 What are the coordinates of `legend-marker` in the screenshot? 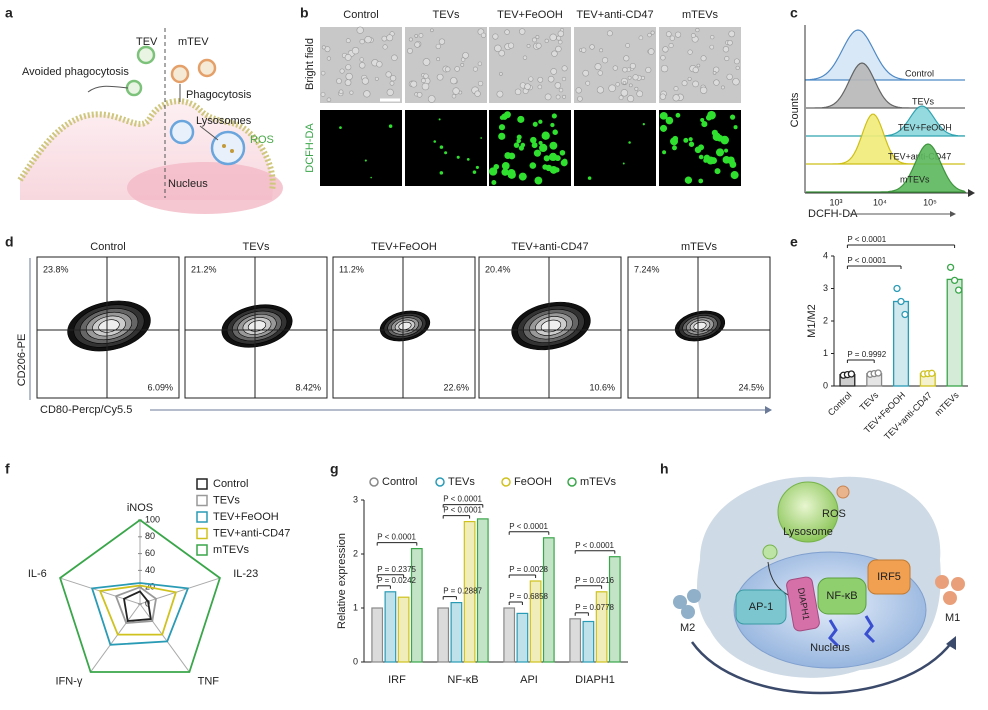 It's located at (506, 482).